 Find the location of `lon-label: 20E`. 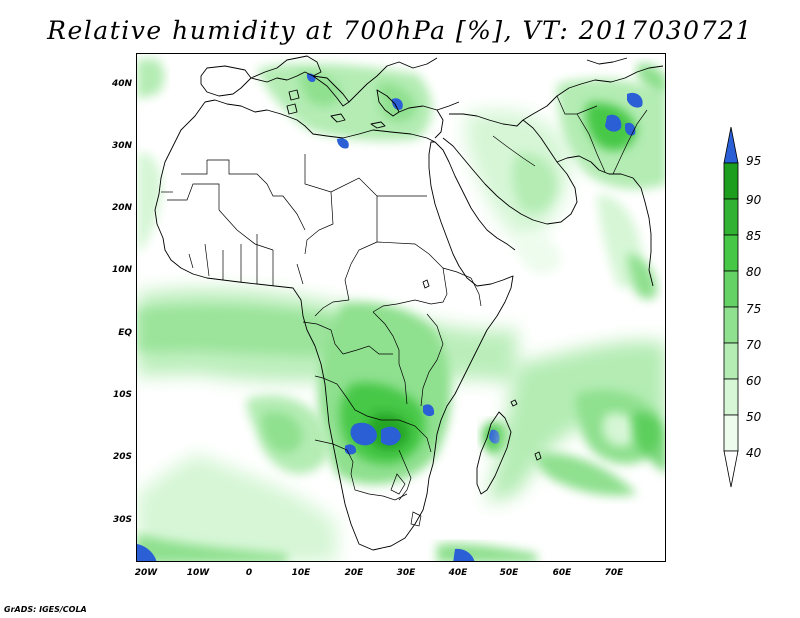

lon-label: 20E is located at coordinates (354, 573).